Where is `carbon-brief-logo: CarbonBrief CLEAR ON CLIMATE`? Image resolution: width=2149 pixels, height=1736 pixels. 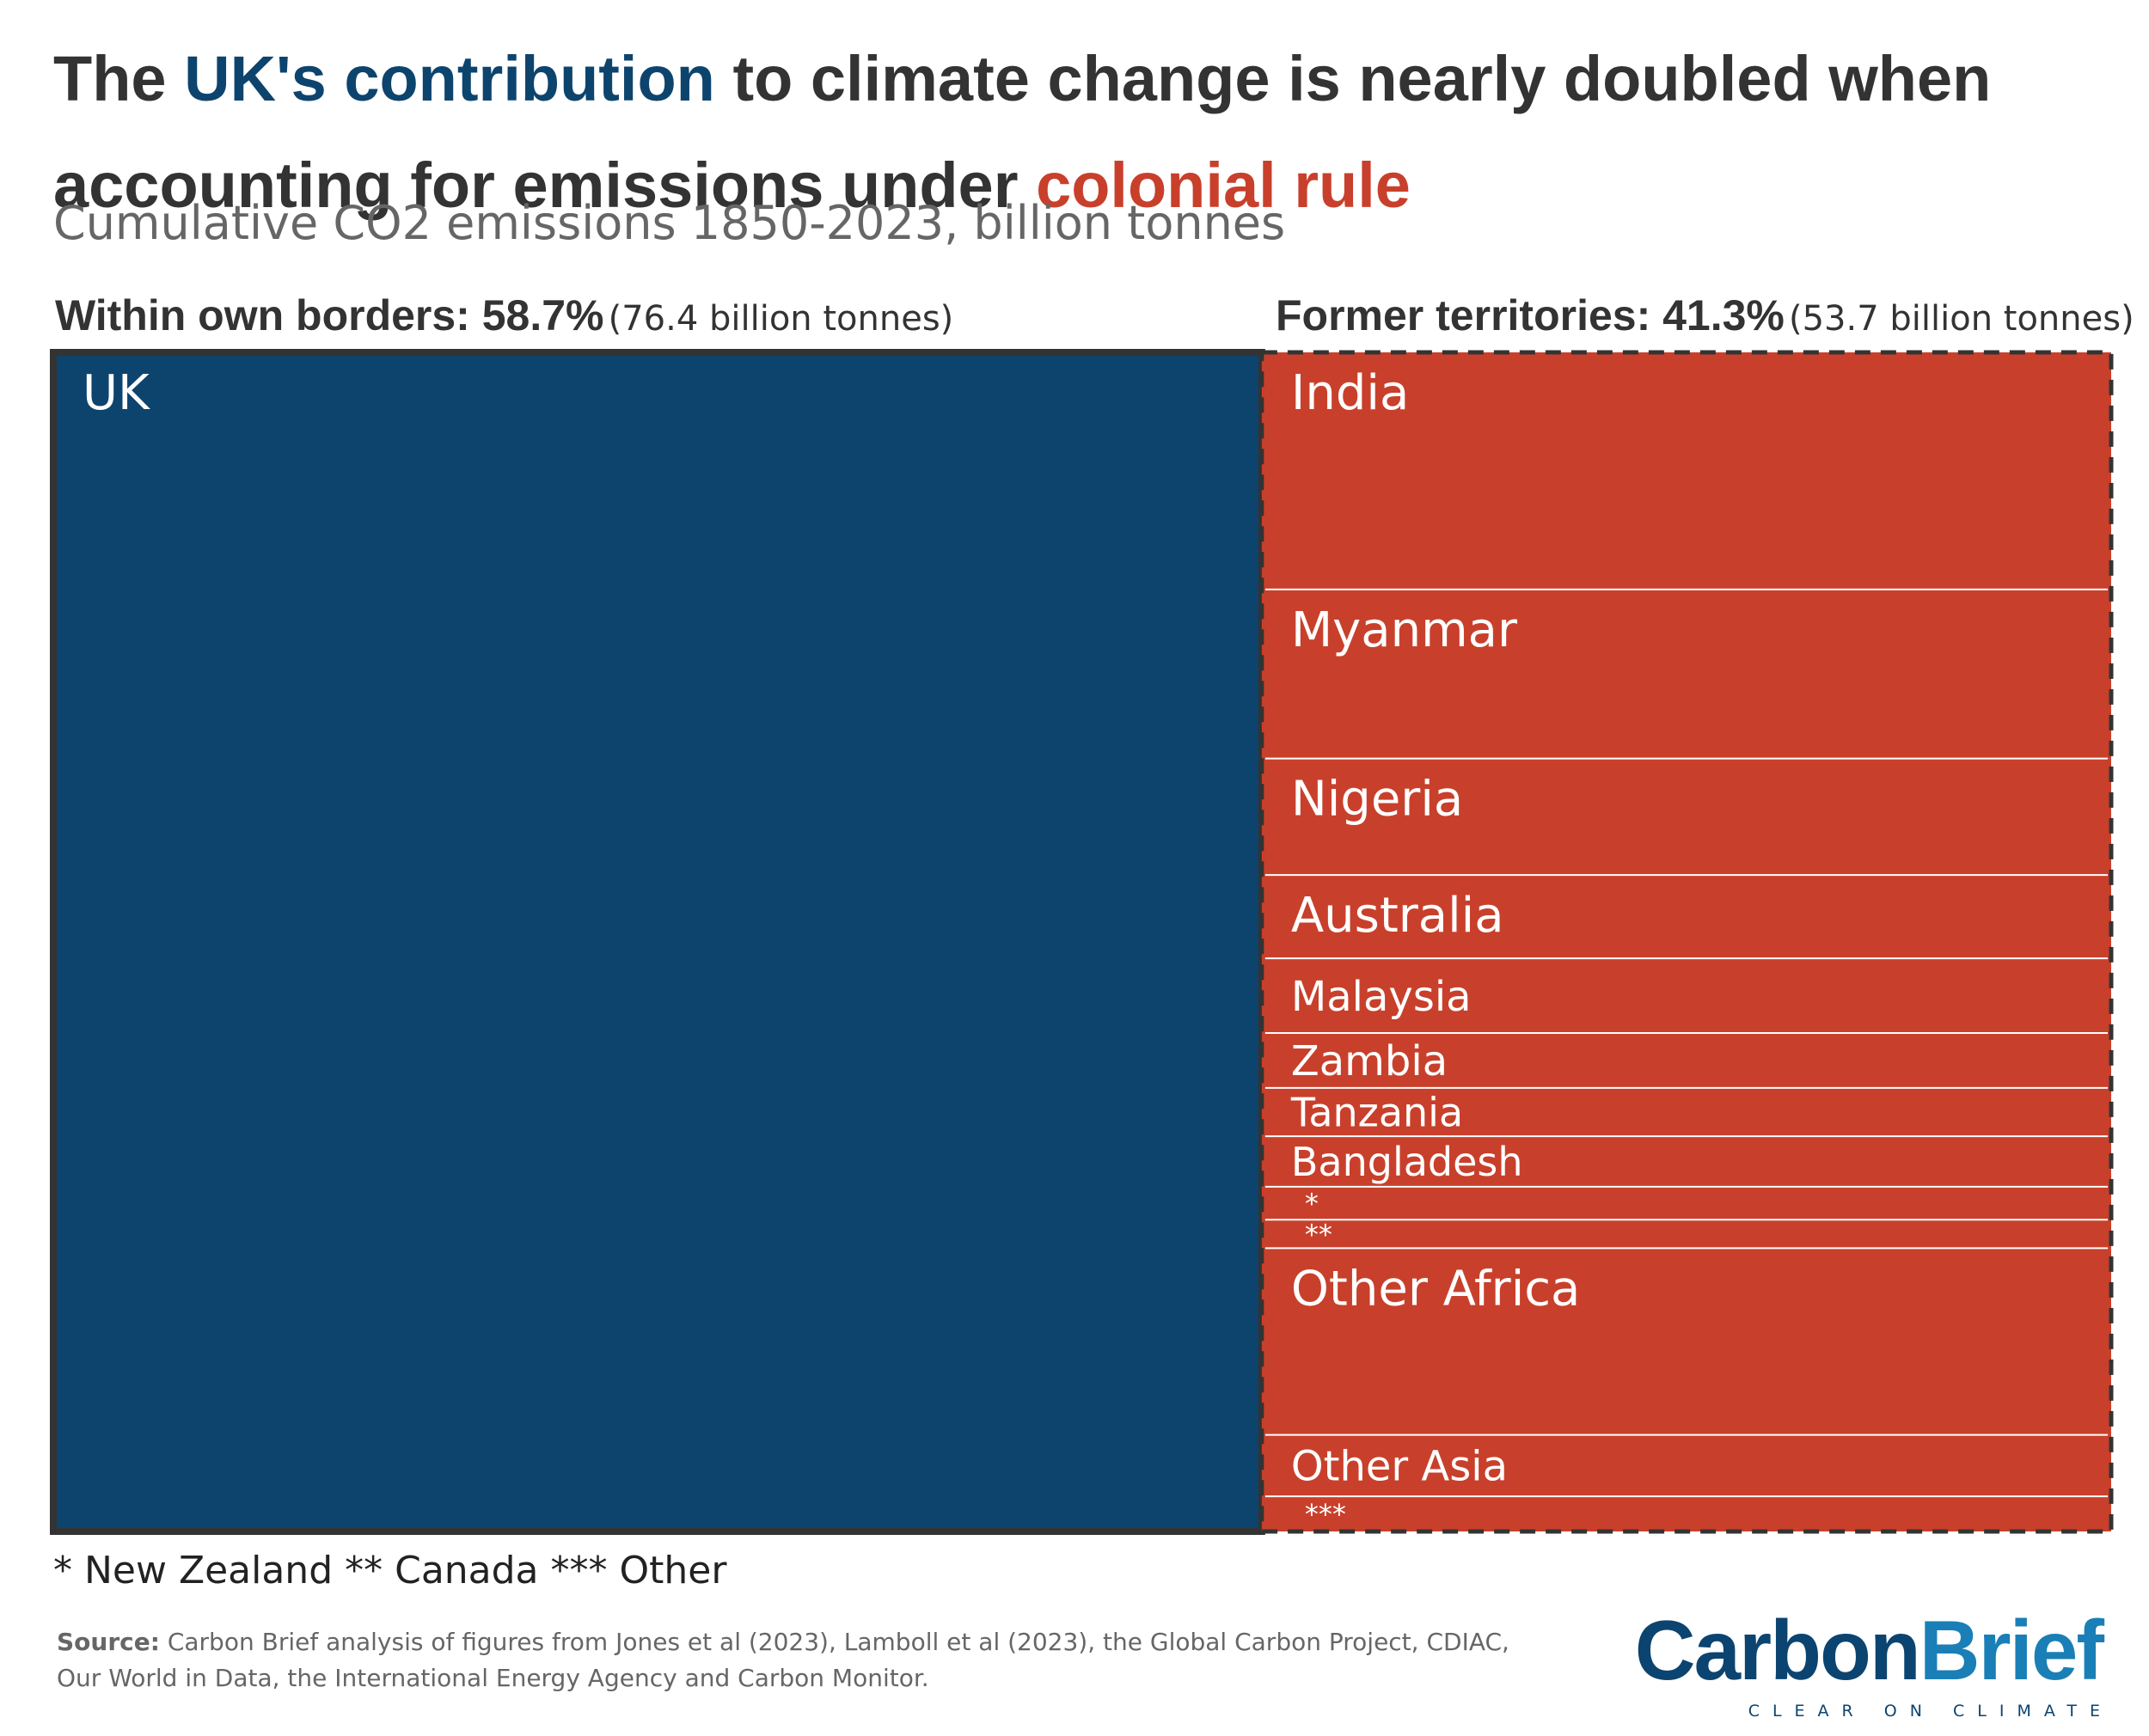 carbon-brief-logo: CarbonBrief CLEAR ON CLIMATE is located at coordinates (1869, 1664).